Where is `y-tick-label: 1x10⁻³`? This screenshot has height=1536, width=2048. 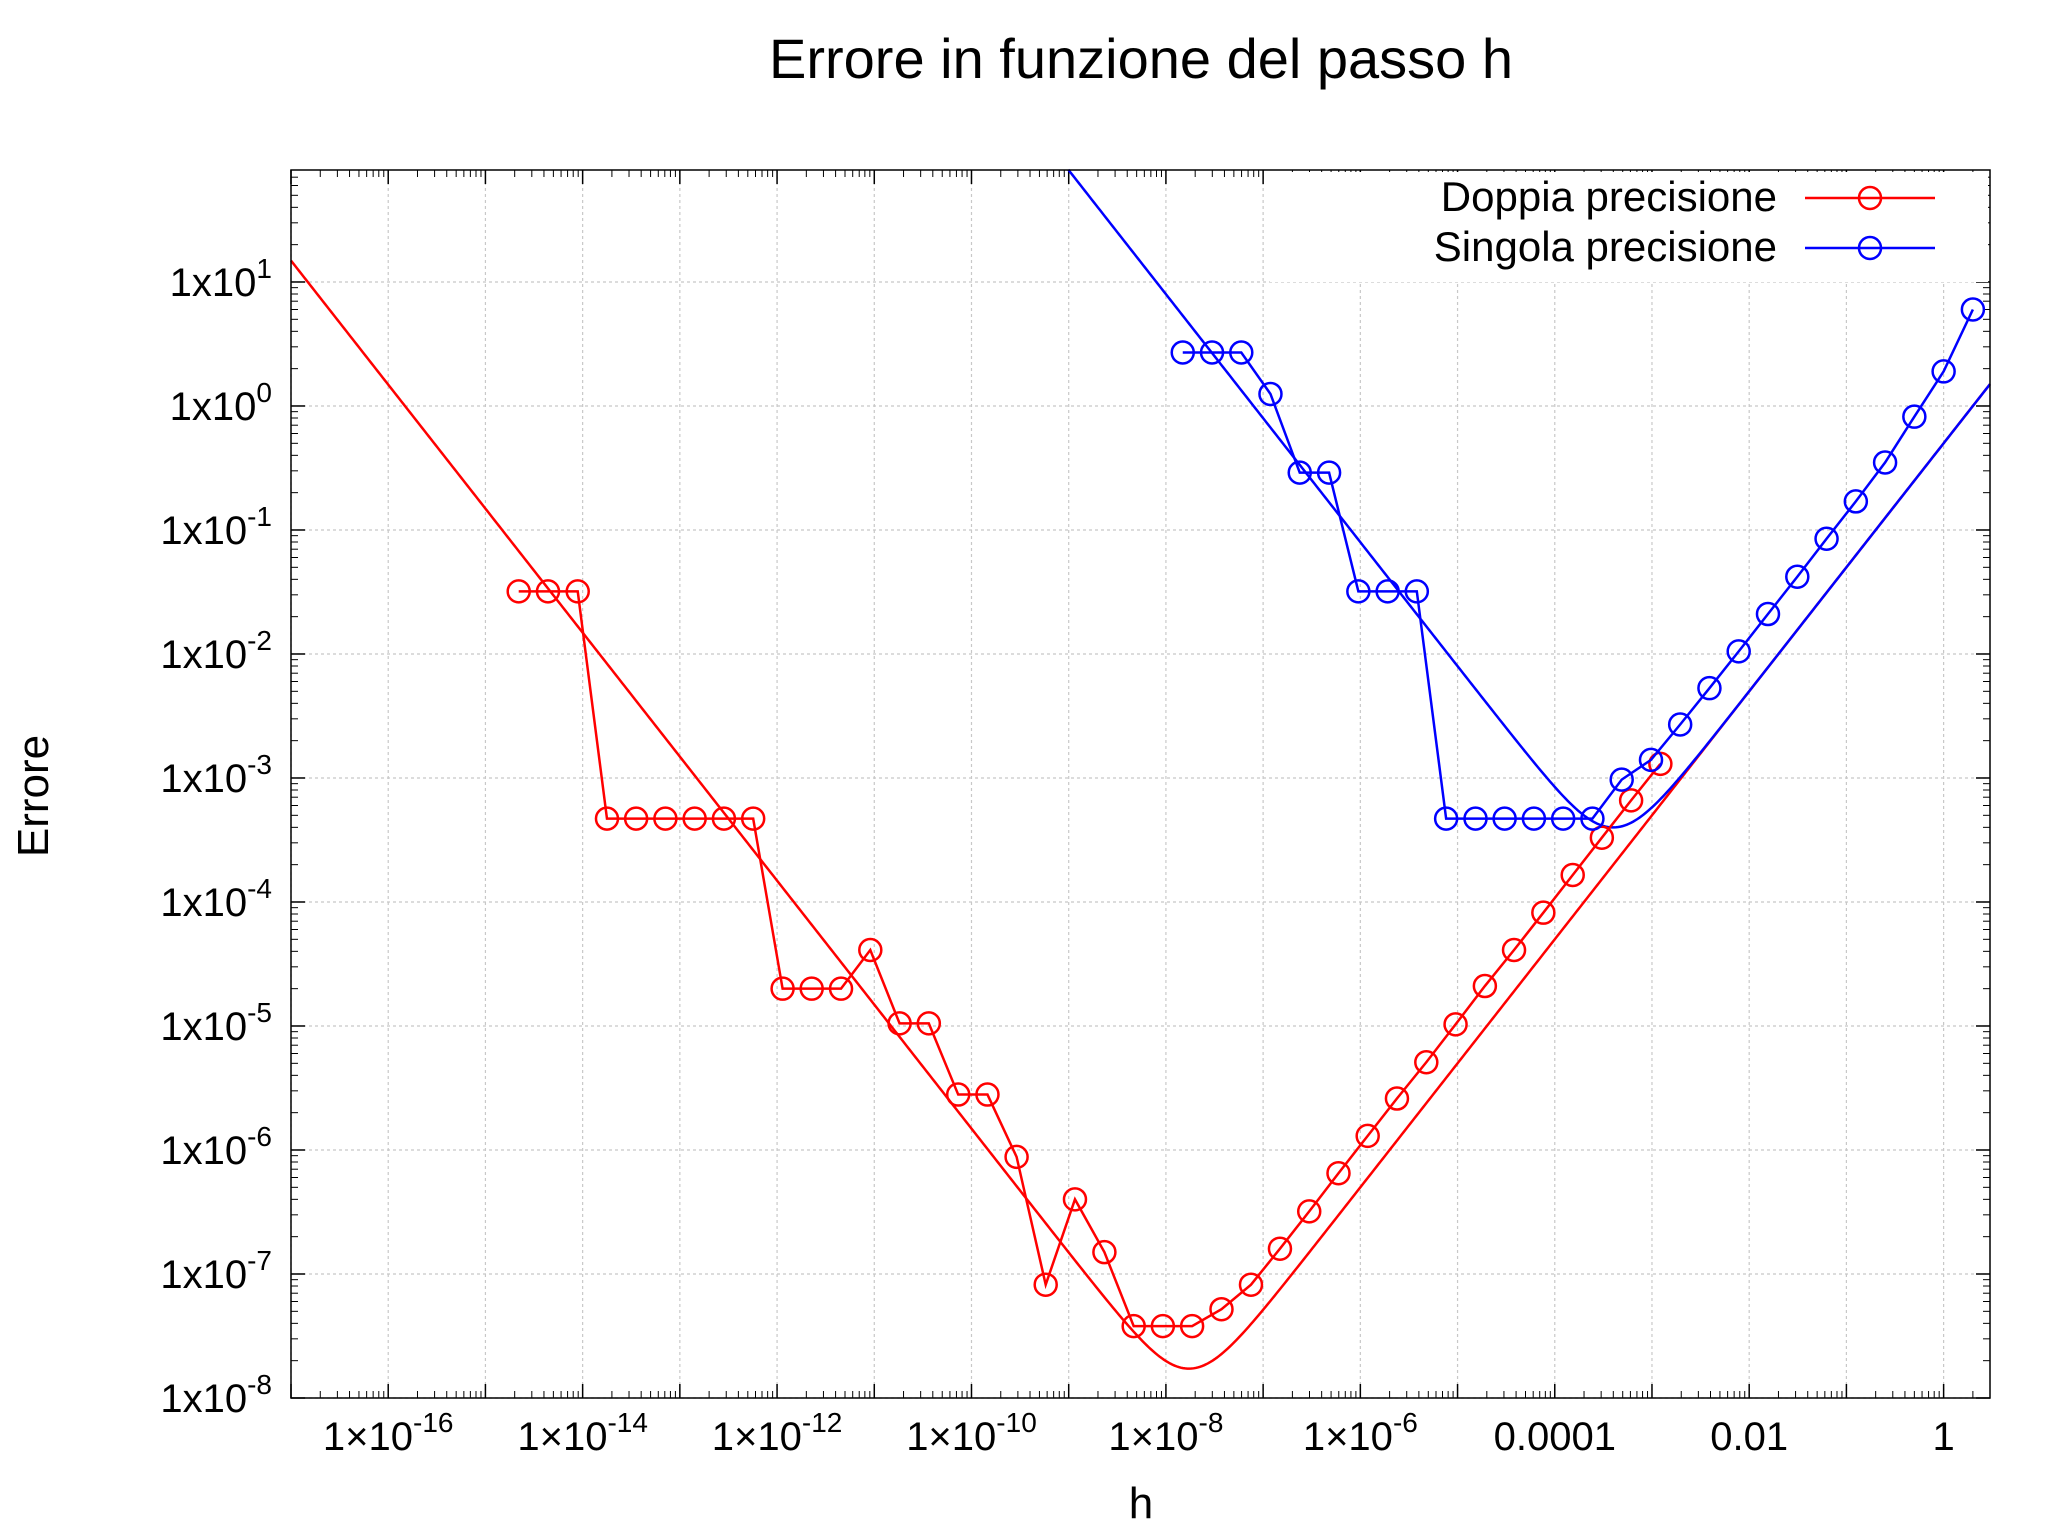 y-tick-label: 1x10⁻³ is located at coordinates (216, 775).